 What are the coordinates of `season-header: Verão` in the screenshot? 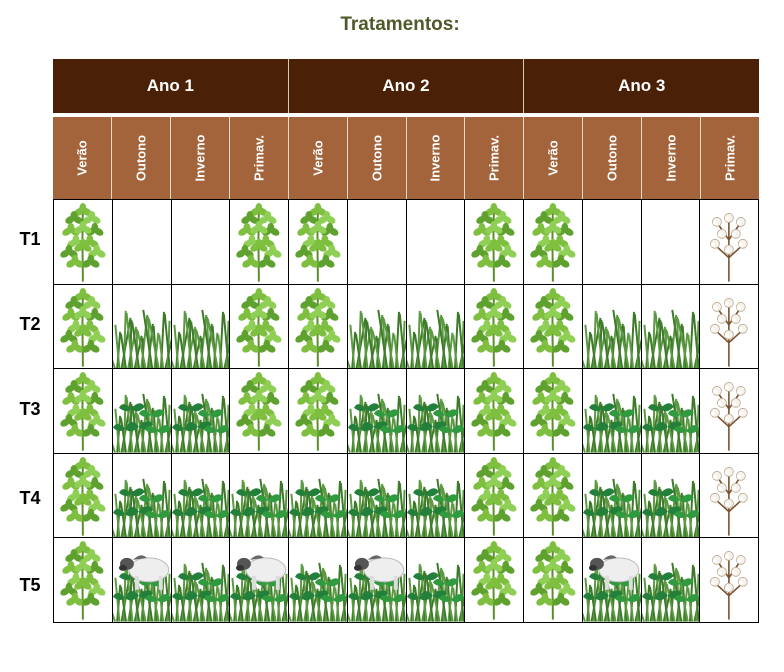 It's located at (318, 158).